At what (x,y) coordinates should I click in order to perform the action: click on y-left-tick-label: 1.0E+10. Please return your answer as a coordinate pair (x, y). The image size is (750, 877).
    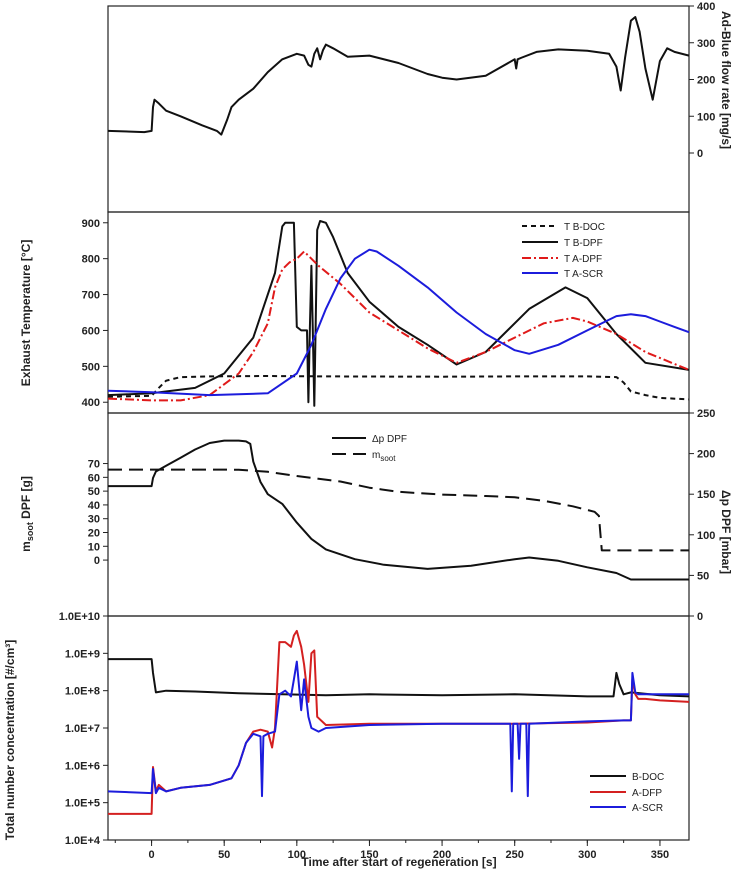
    Looking at the image, I should click on (79, 617).